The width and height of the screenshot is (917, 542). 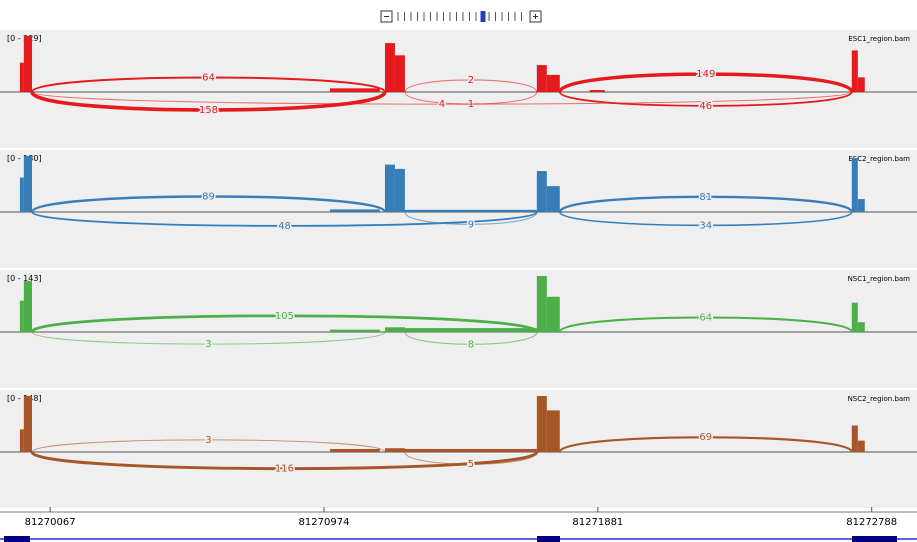 What do you see at coordinates (458, 517) in the screenshot?
I see `ruler: 81270067 81270974 81271881 81272788` at bounding box center [458, 517].